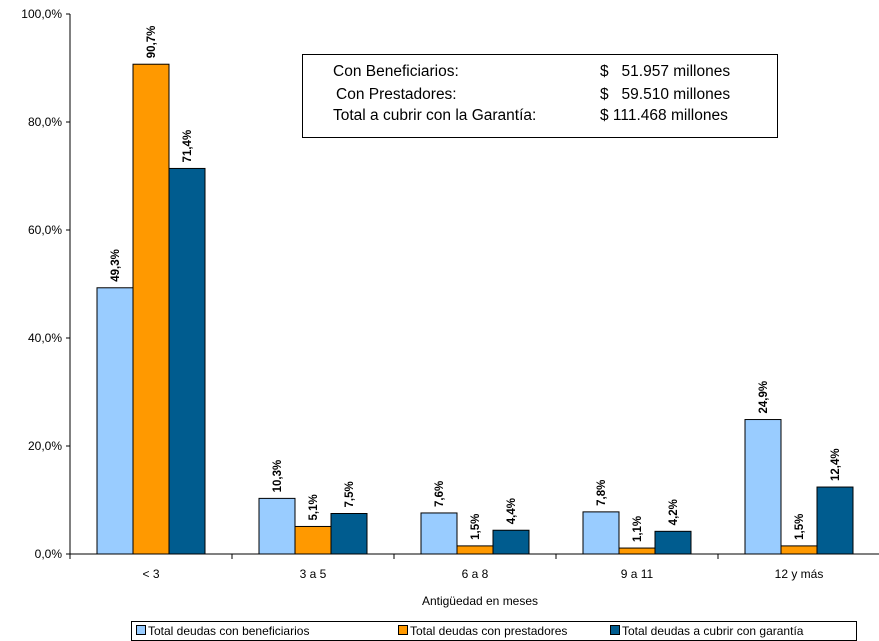  What do you see at coordinates (350, 494) in the screenshot?
I see `data-label: 7,5%` at bounding box center [350, 494].